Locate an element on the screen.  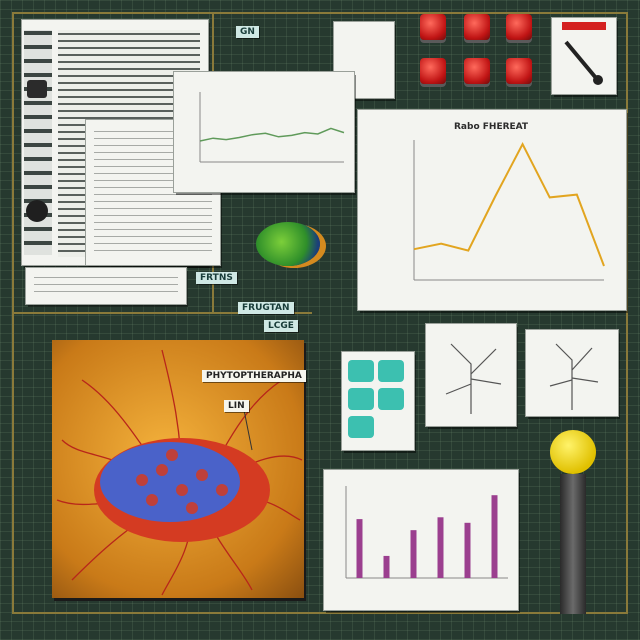
wrench-icon is located at coordinates (584, 53).